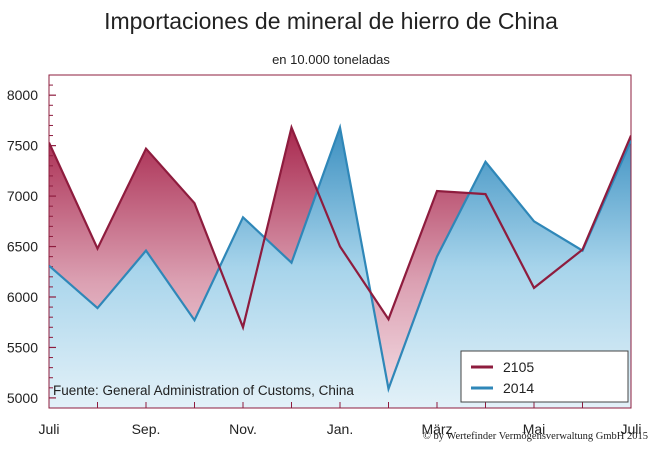 This screenshot has height=459, width=662. What do you see at coordinates (22, 196) in the screenshot?
I see `y-tick-label: 7000` at bounding box center [22, 196].